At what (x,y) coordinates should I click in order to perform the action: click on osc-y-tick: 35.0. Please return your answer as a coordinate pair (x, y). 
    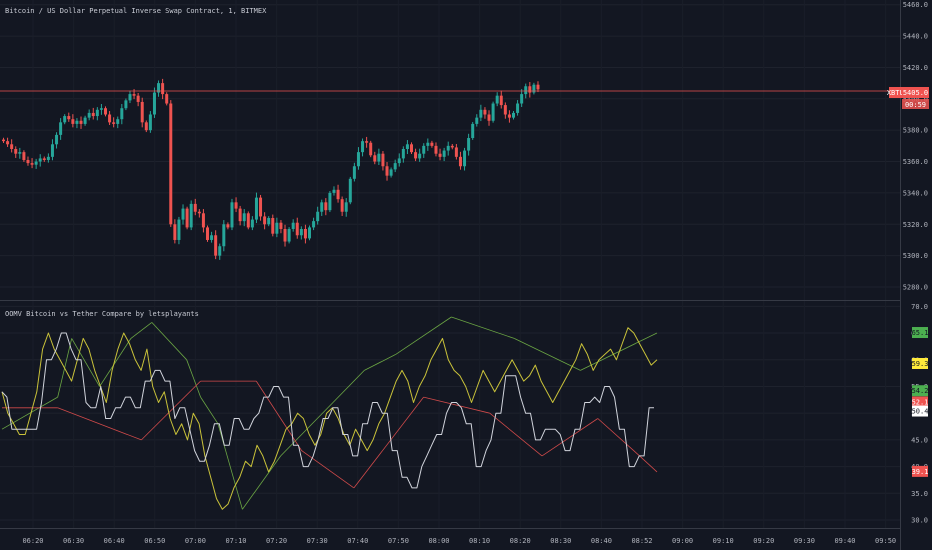
    Looking at the image, I should click on (919, 494).